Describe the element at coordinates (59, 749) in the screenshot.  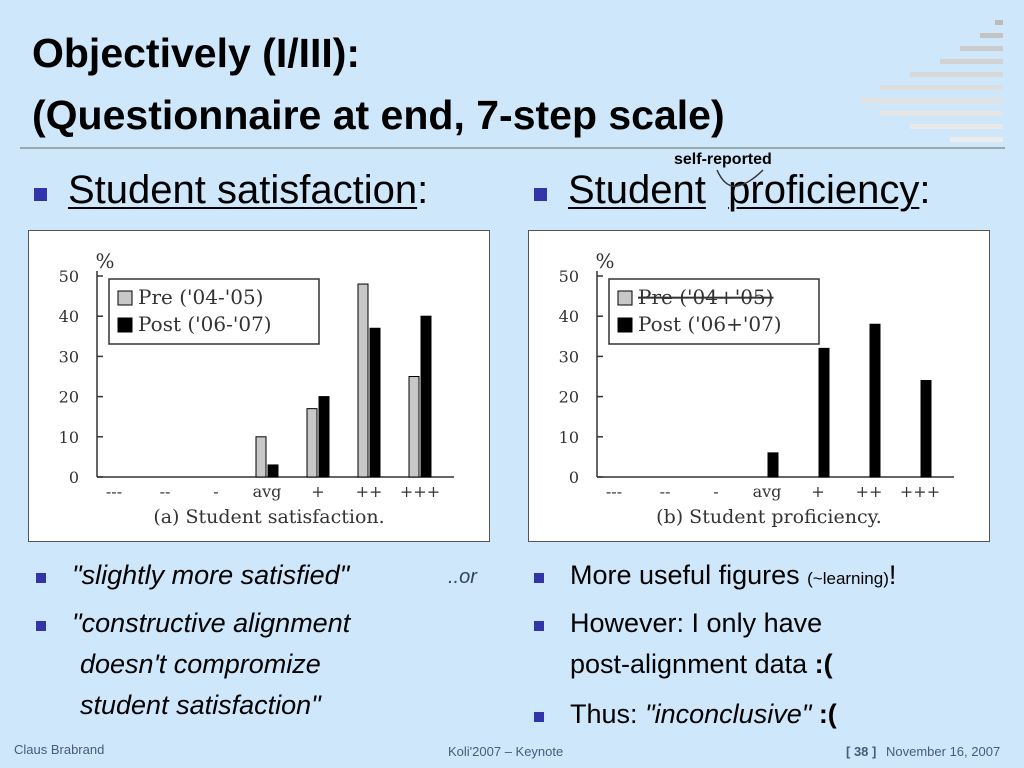
I see `footer-author: Claus Brabrand` at that location.